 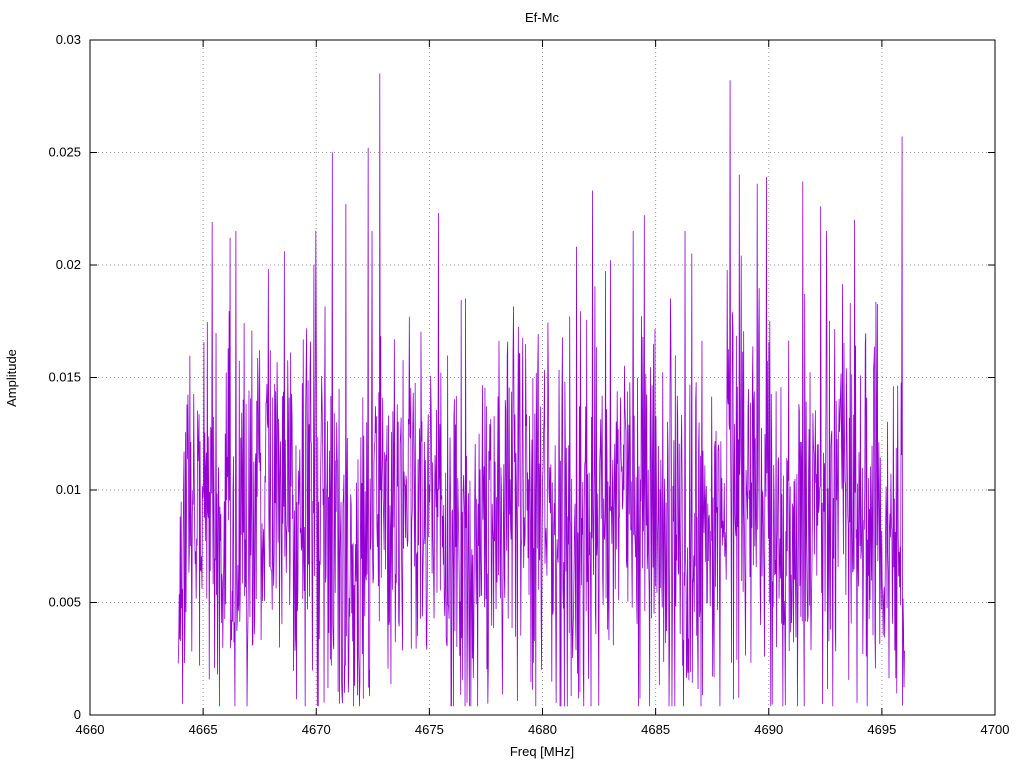 I want to click on y-tick-label: 0.005, so click(x=64, y=602).